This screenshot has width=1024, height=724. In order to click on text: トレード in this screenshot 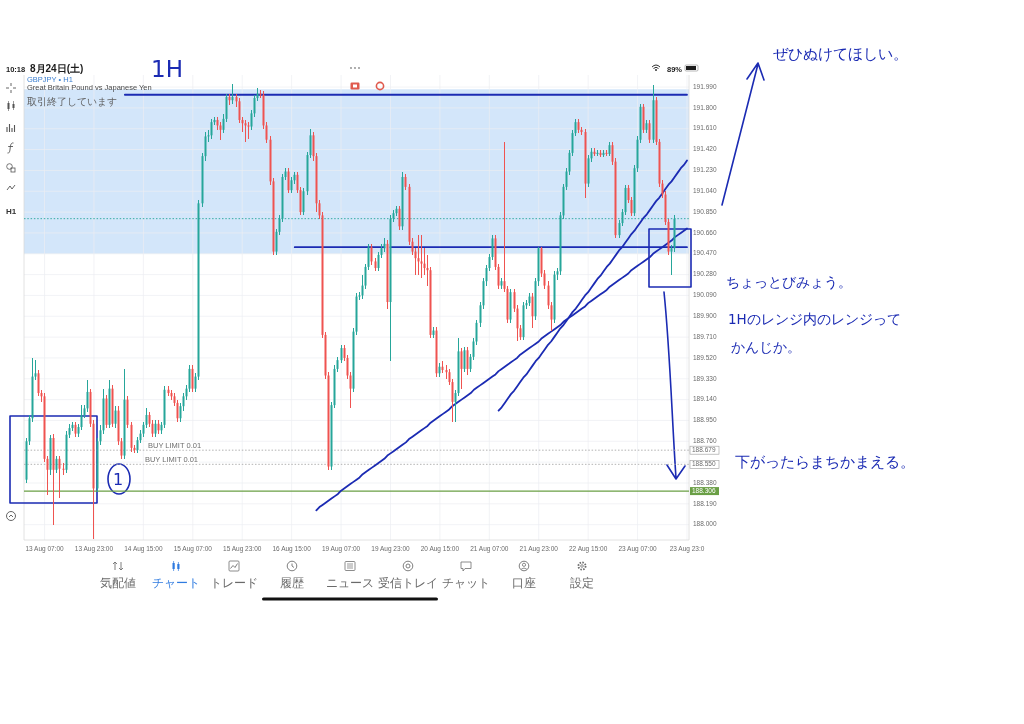, I will do `click(234, 583)`.